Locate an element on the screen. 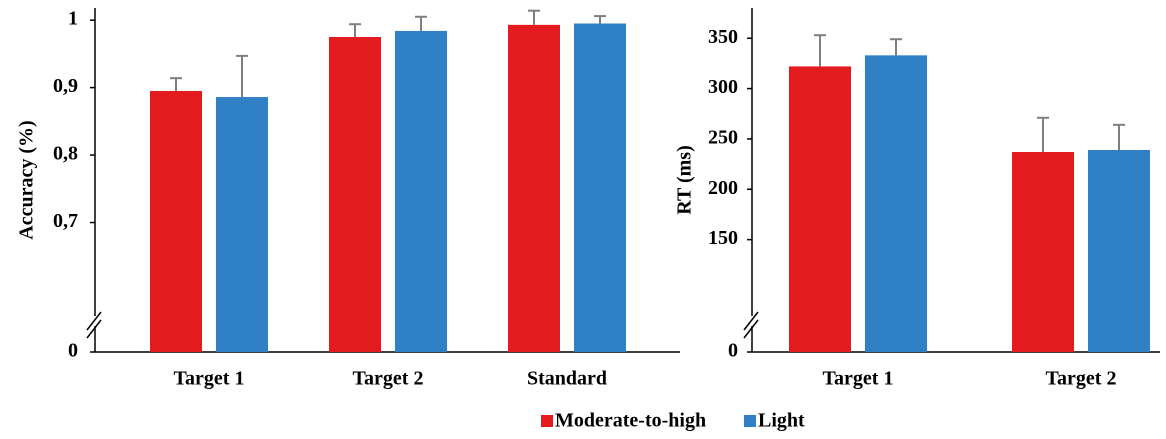  y-tick-label: 300 is located at coordinates (723, 87).